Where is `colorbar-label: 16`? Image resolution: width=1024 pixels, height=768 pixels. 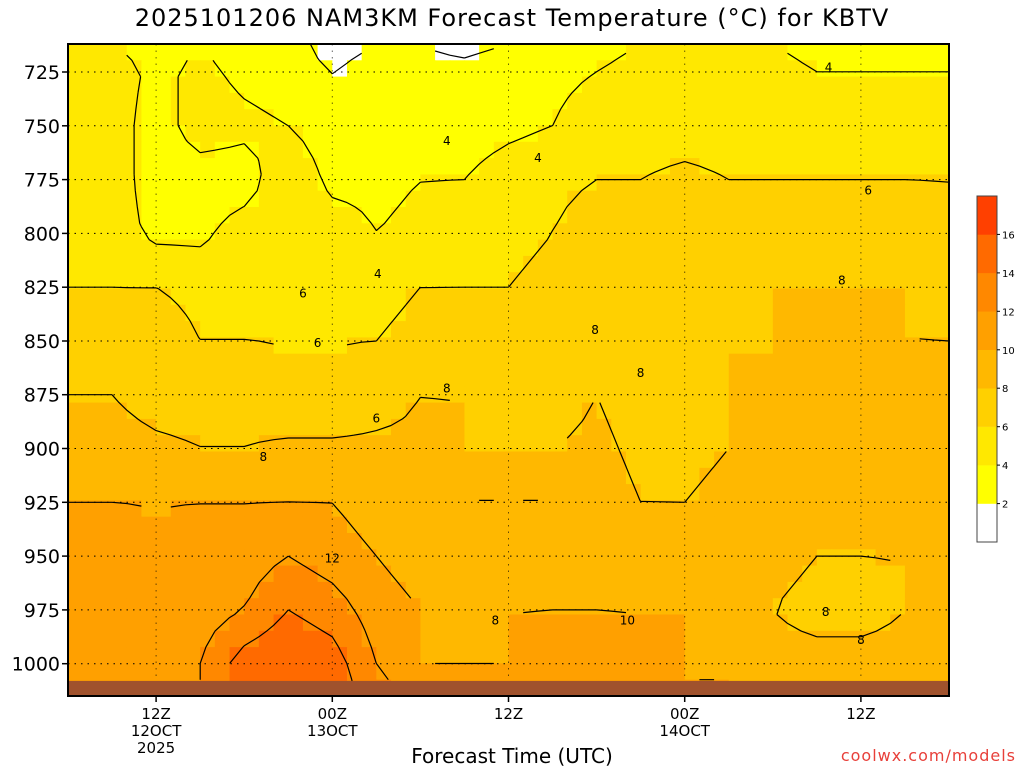
colorbar-label: 16 is located at coordinates (1008, 235).